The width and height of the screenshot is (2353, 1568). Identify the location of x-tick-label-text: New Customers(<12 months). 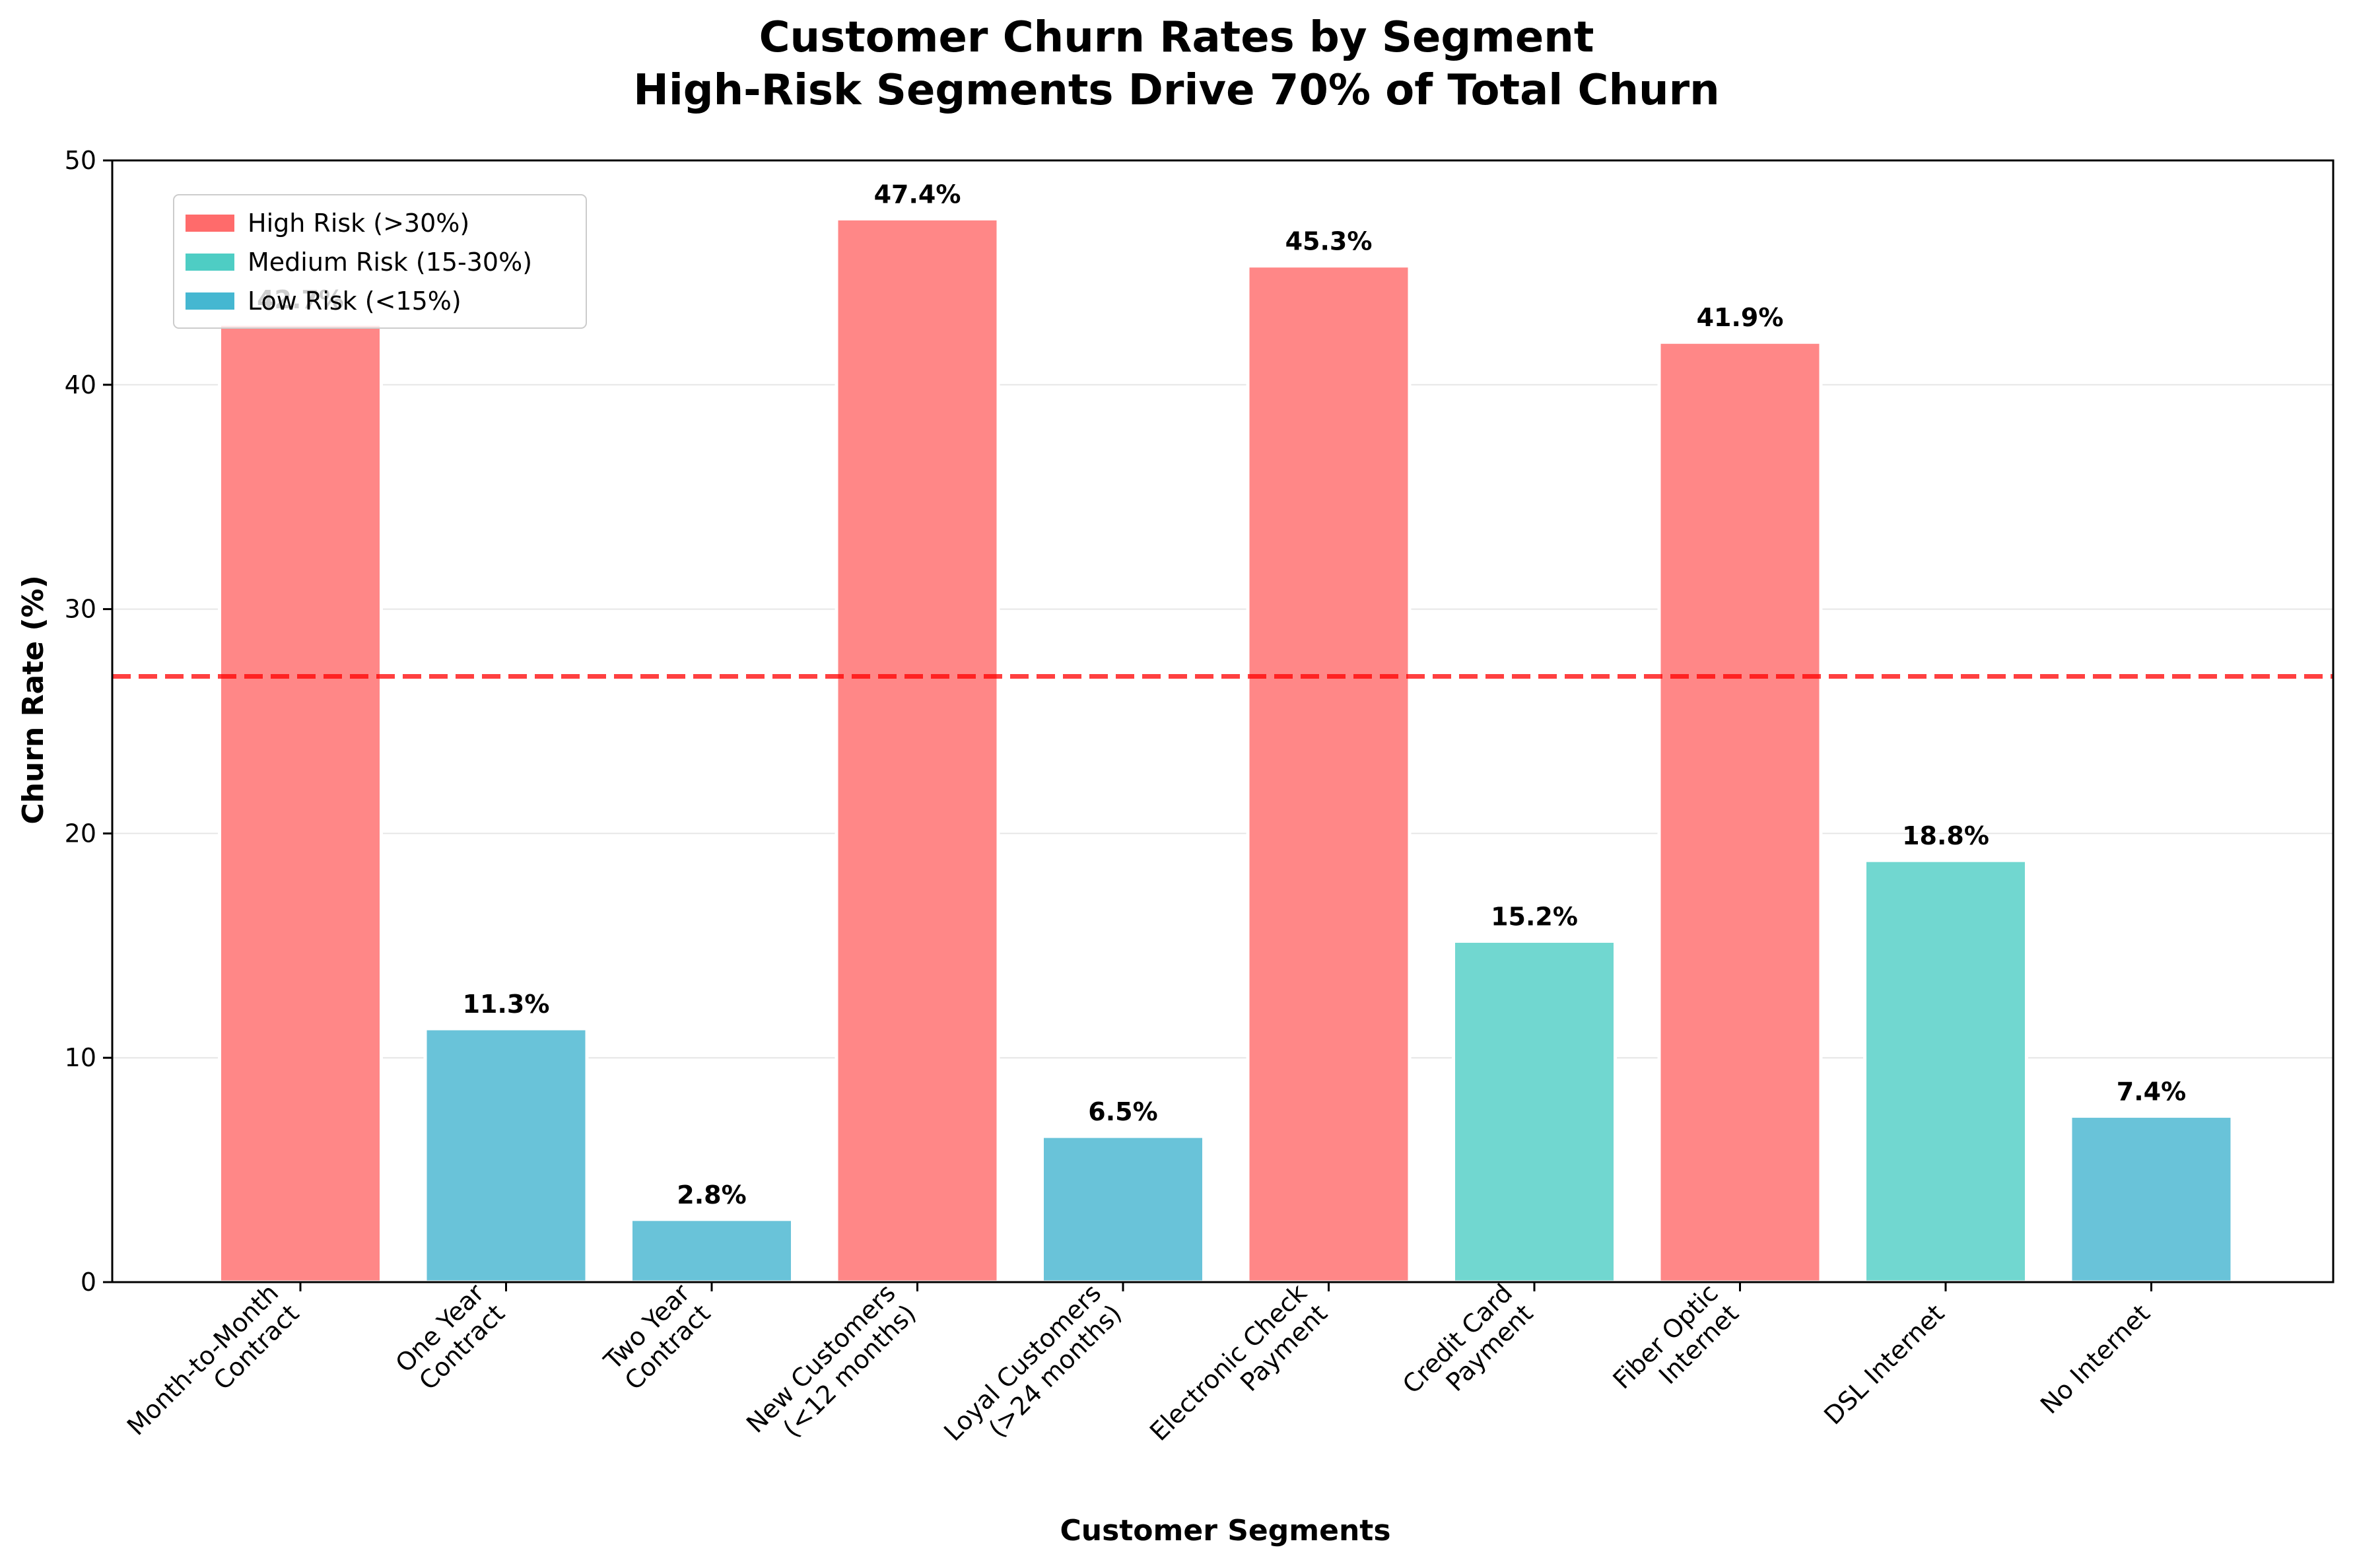
(831, 1368).